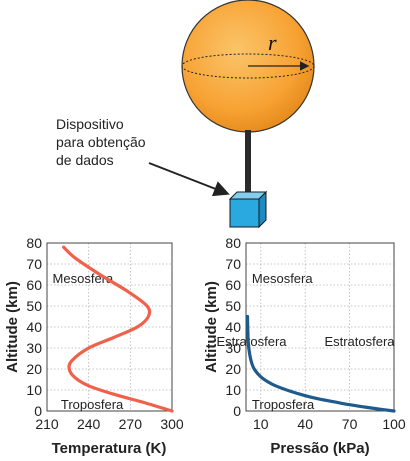 This screenshot has width=410, height=461. Describe the element at coordinates (85, 160) in the screenshot. I see `device-label-line-3: de dados` at that location.